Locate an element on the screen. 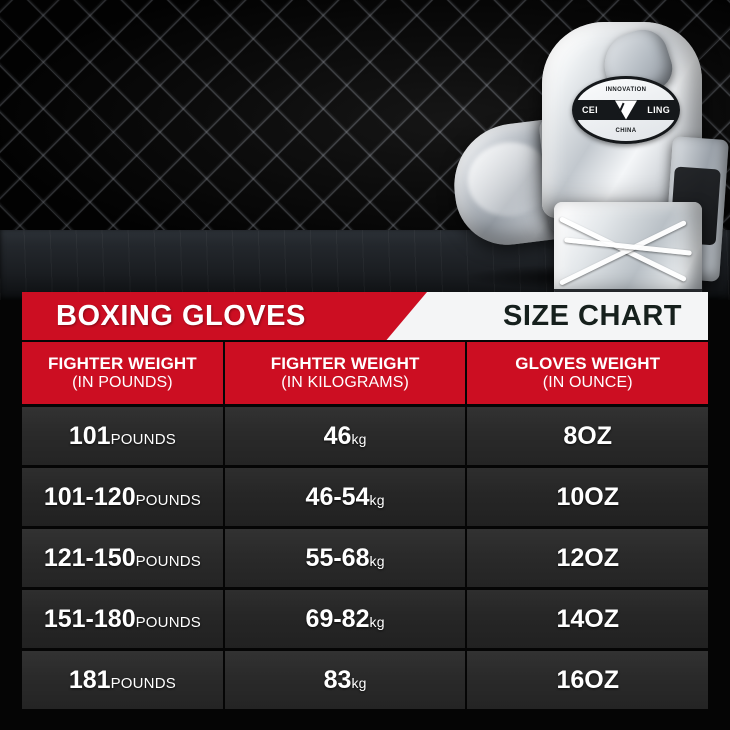 This screenshot has width=730, height=730. badge-brand-left: CEI is located at coordinates (590, 110).